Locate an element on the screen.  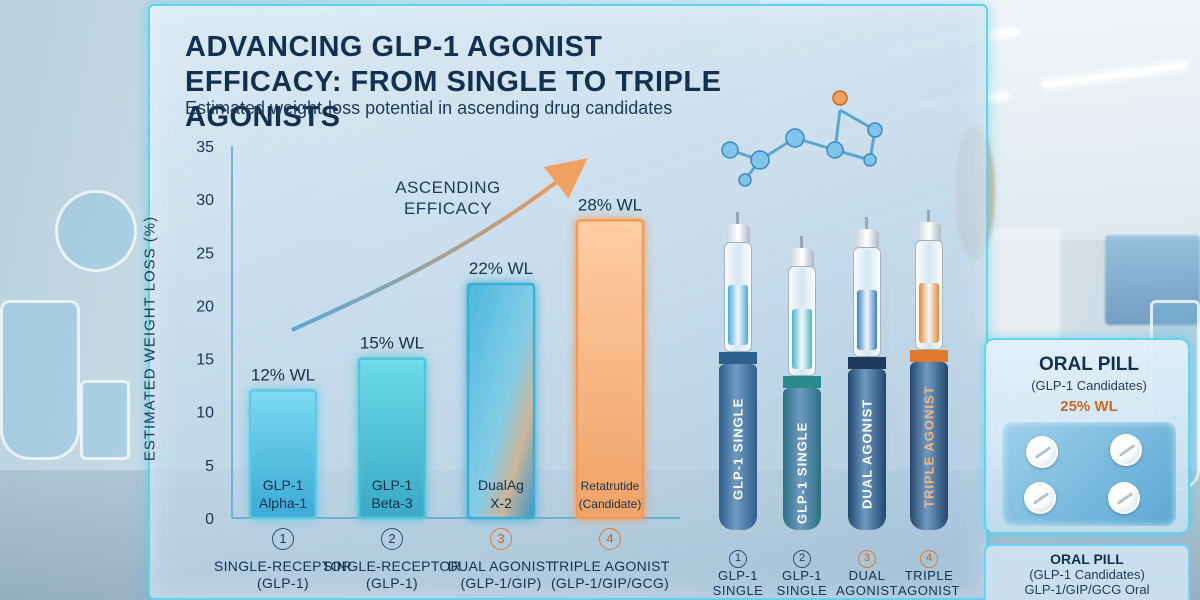
y-tick-label: 5 is located at coordinates (209, 466).